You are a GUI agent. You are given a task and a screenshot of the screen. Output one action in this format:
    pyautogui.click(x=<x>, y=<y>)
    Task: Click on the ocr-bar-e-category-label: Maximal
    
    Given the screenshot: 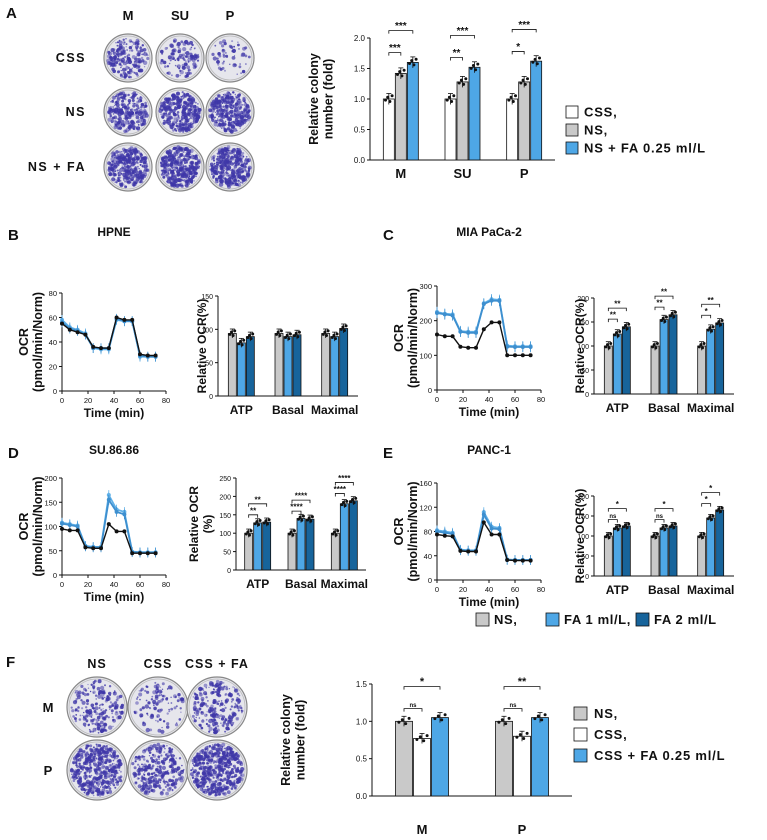 What is the action you would take?
    pyautogui.click(x=710, y=590)
    